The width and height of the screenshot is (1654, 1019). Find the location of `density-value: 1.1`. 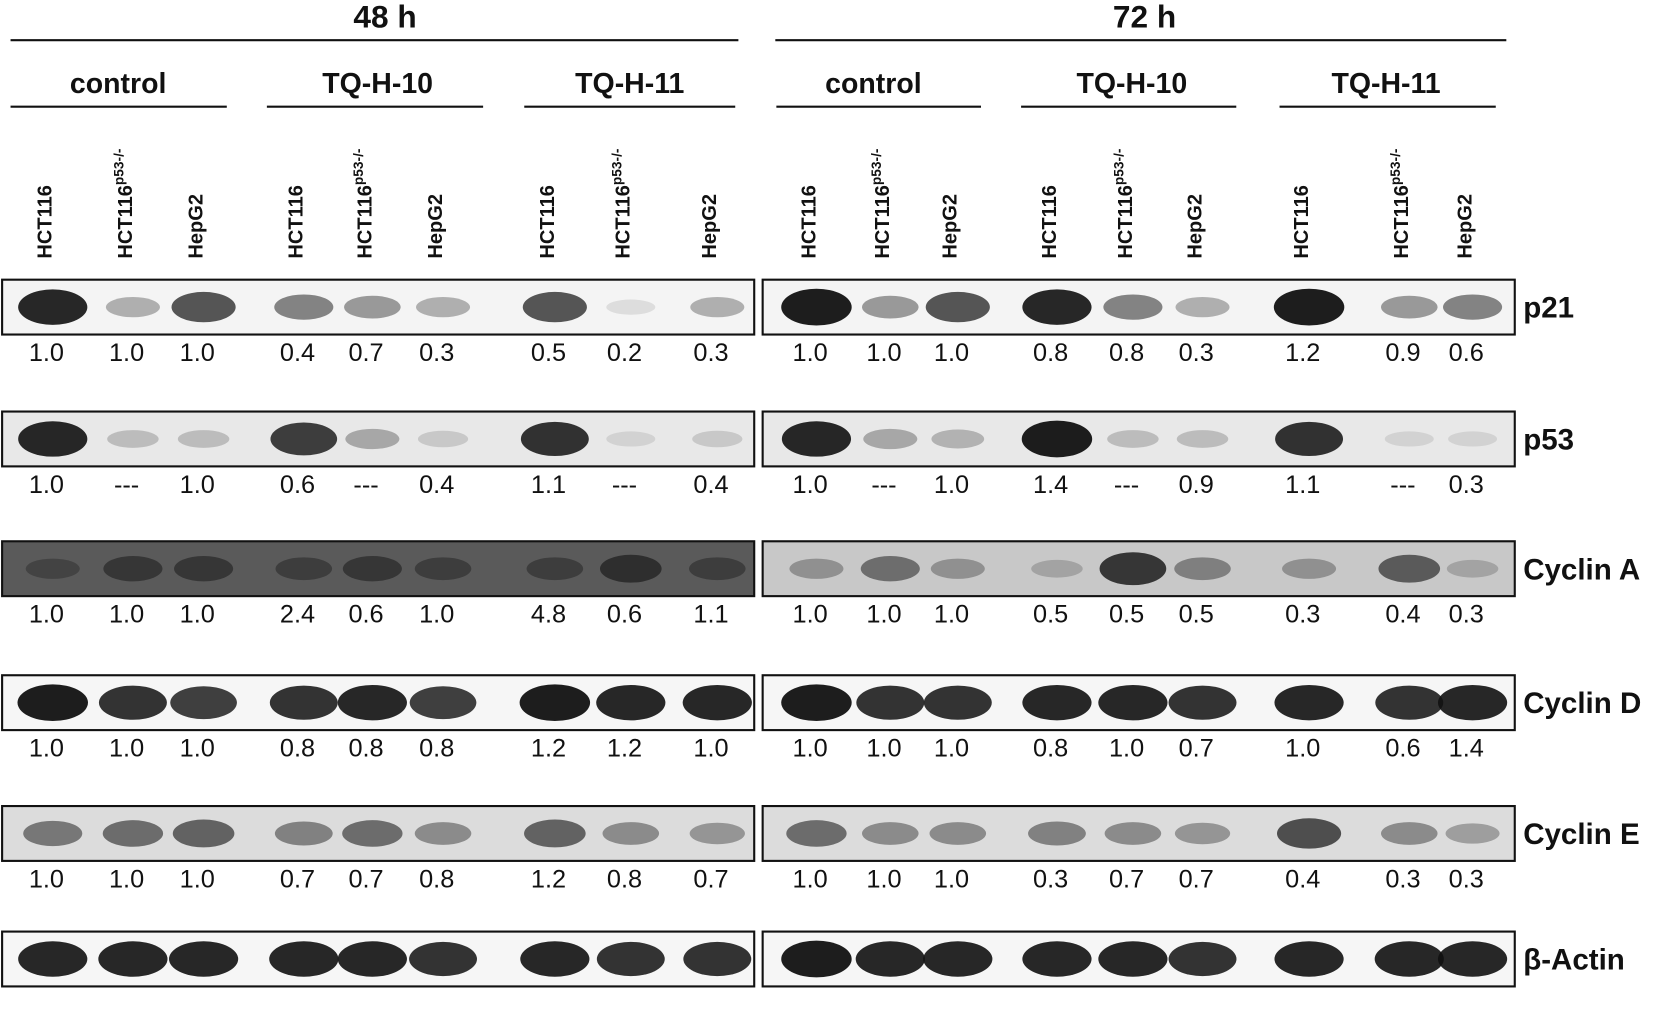

density-value: 1.1 is located at coordinates (710, 615).